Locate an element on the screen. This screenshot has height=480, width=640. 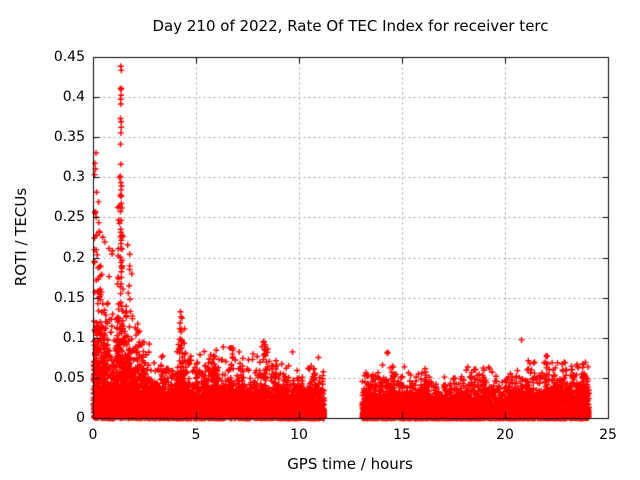
y-tick-label: 0.35 is located at coordinates (69, 137).